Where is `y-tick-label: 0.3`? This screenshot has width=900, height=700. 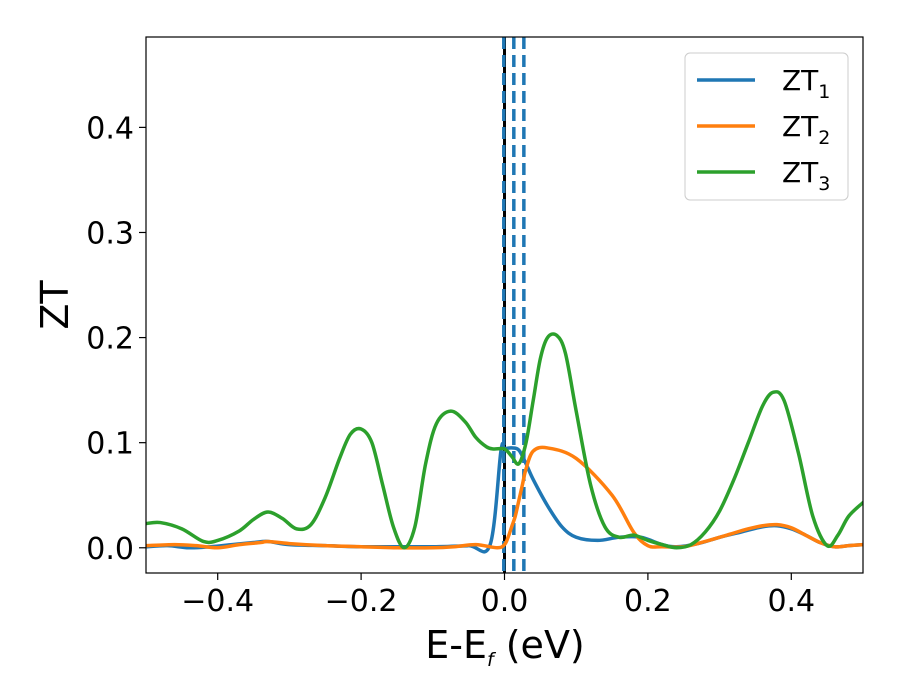 y-tick-label: 0.3 is located at coordinates (110, 233).